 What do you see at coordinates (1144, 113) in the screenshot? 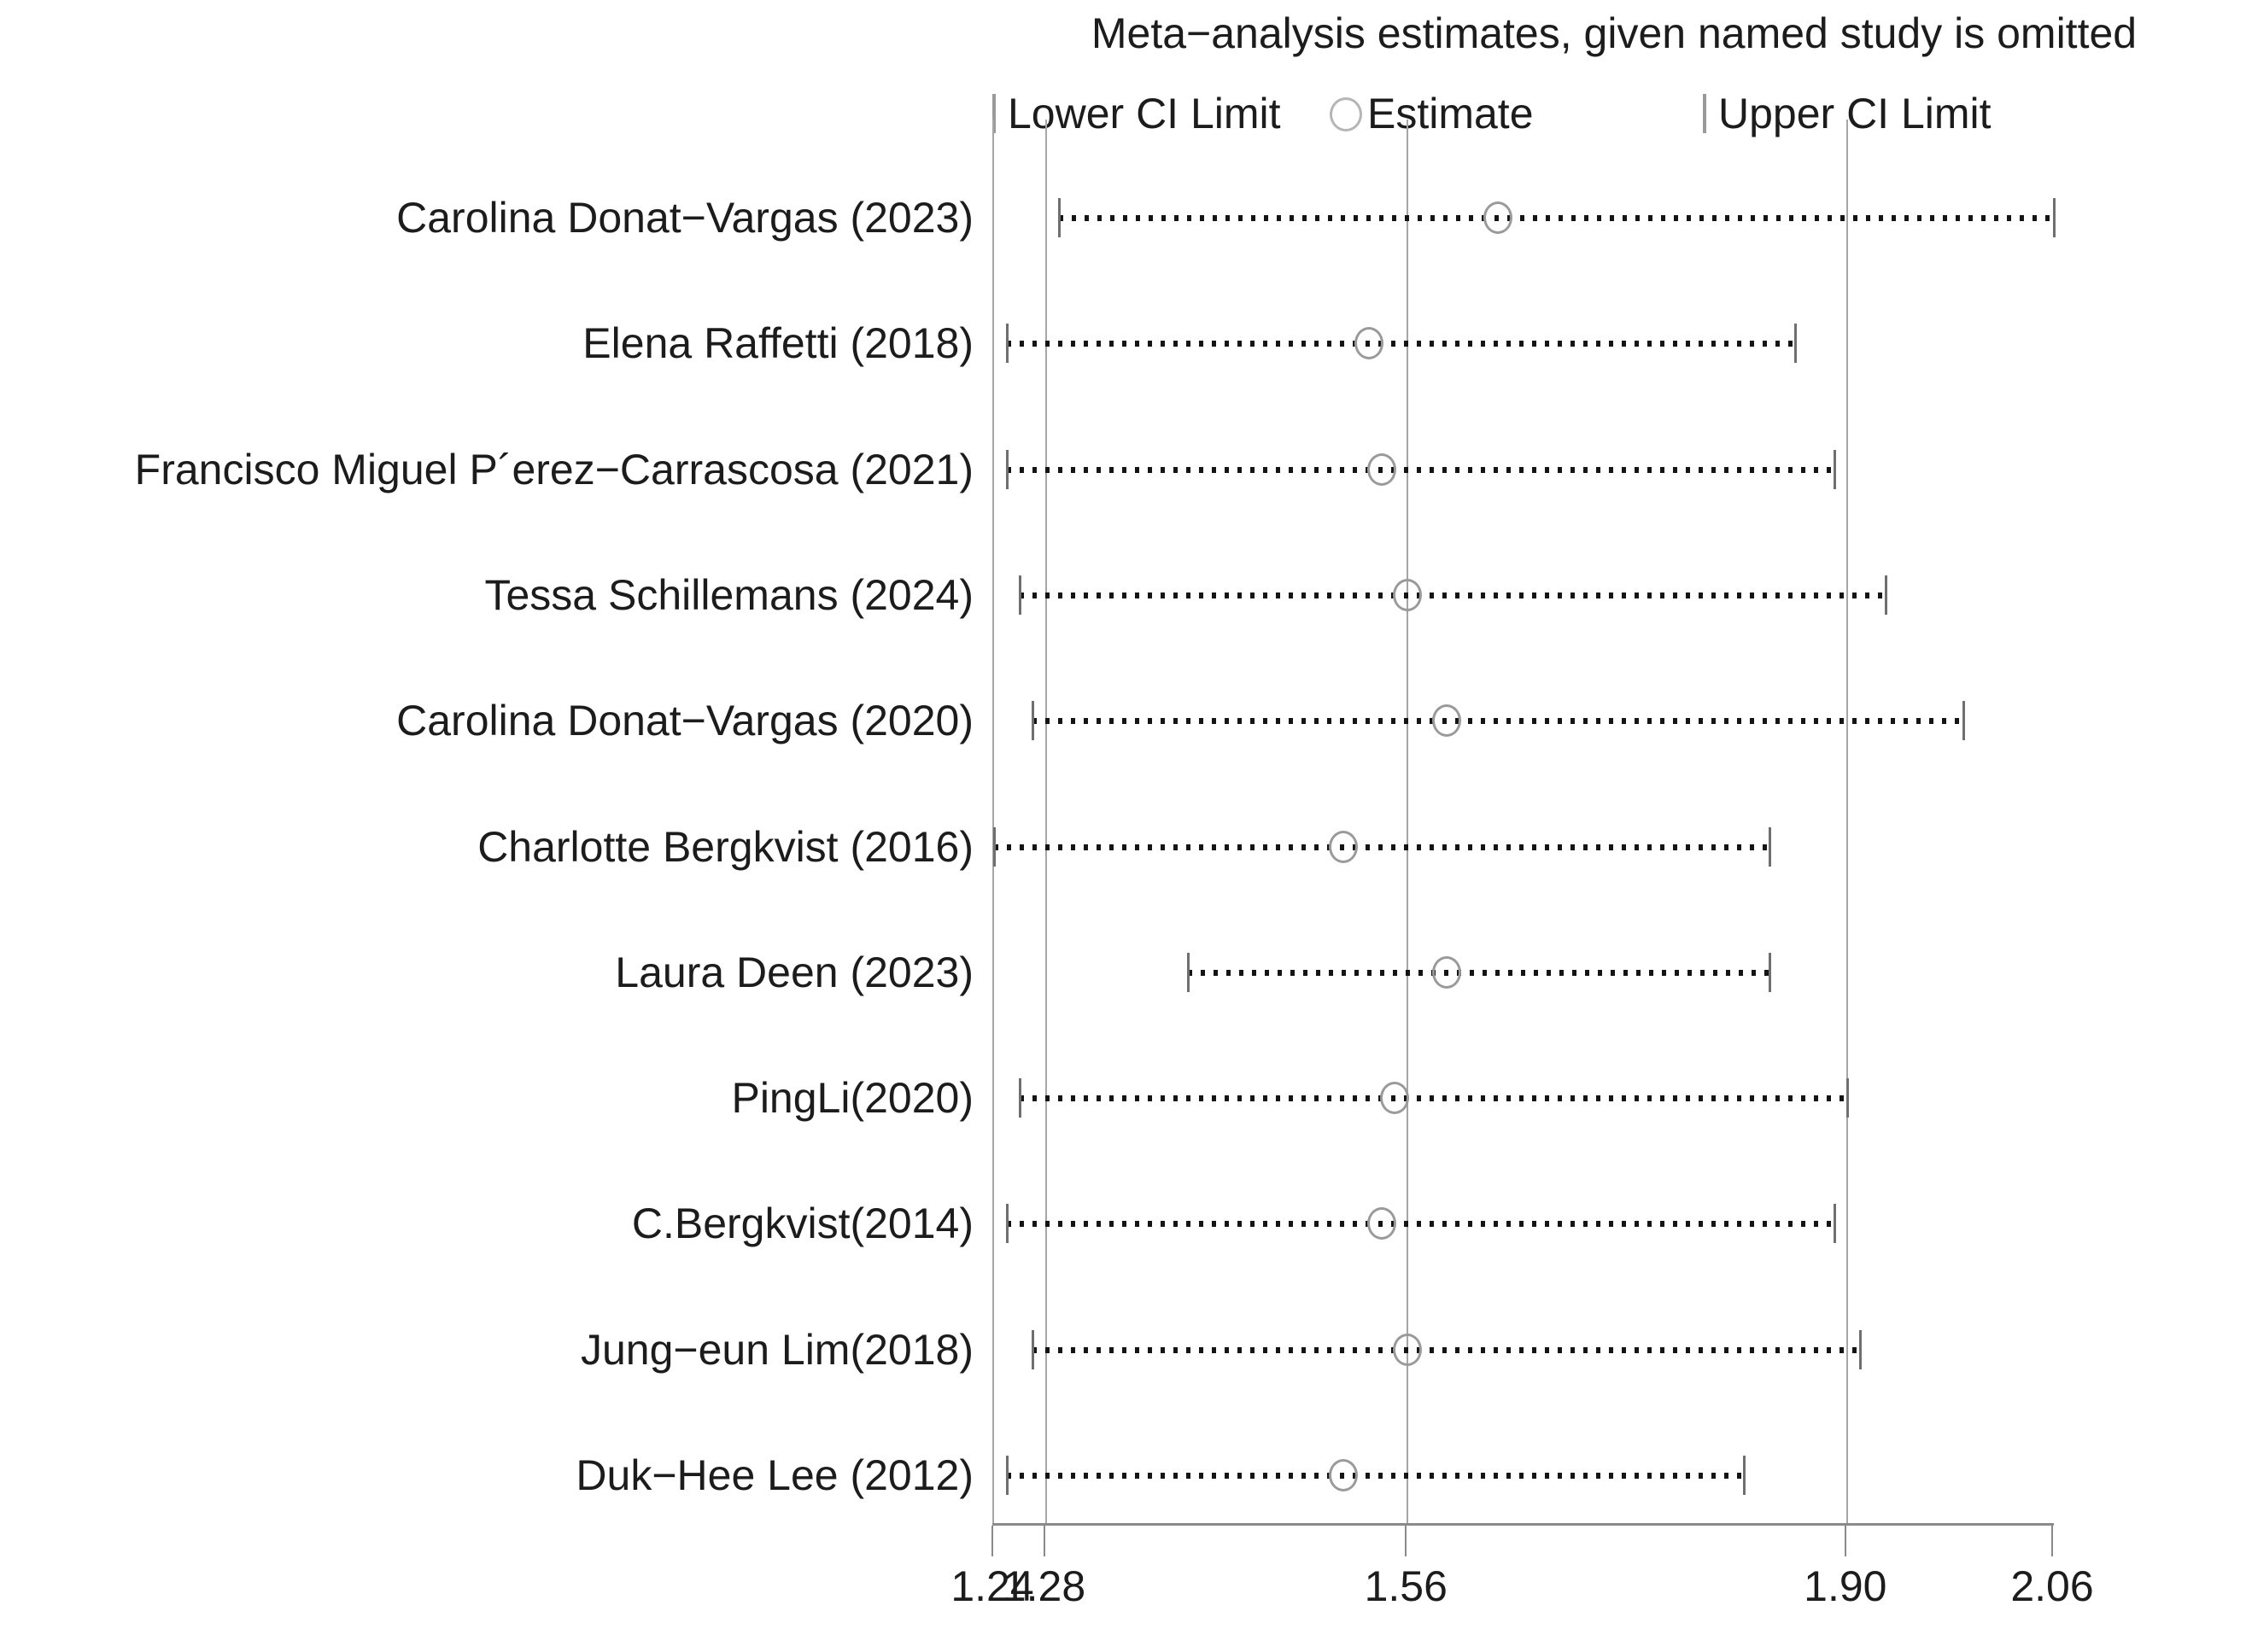
I see `legend-lower-ci-label: Lower CI Limit` at bounding box center [1144, 113].